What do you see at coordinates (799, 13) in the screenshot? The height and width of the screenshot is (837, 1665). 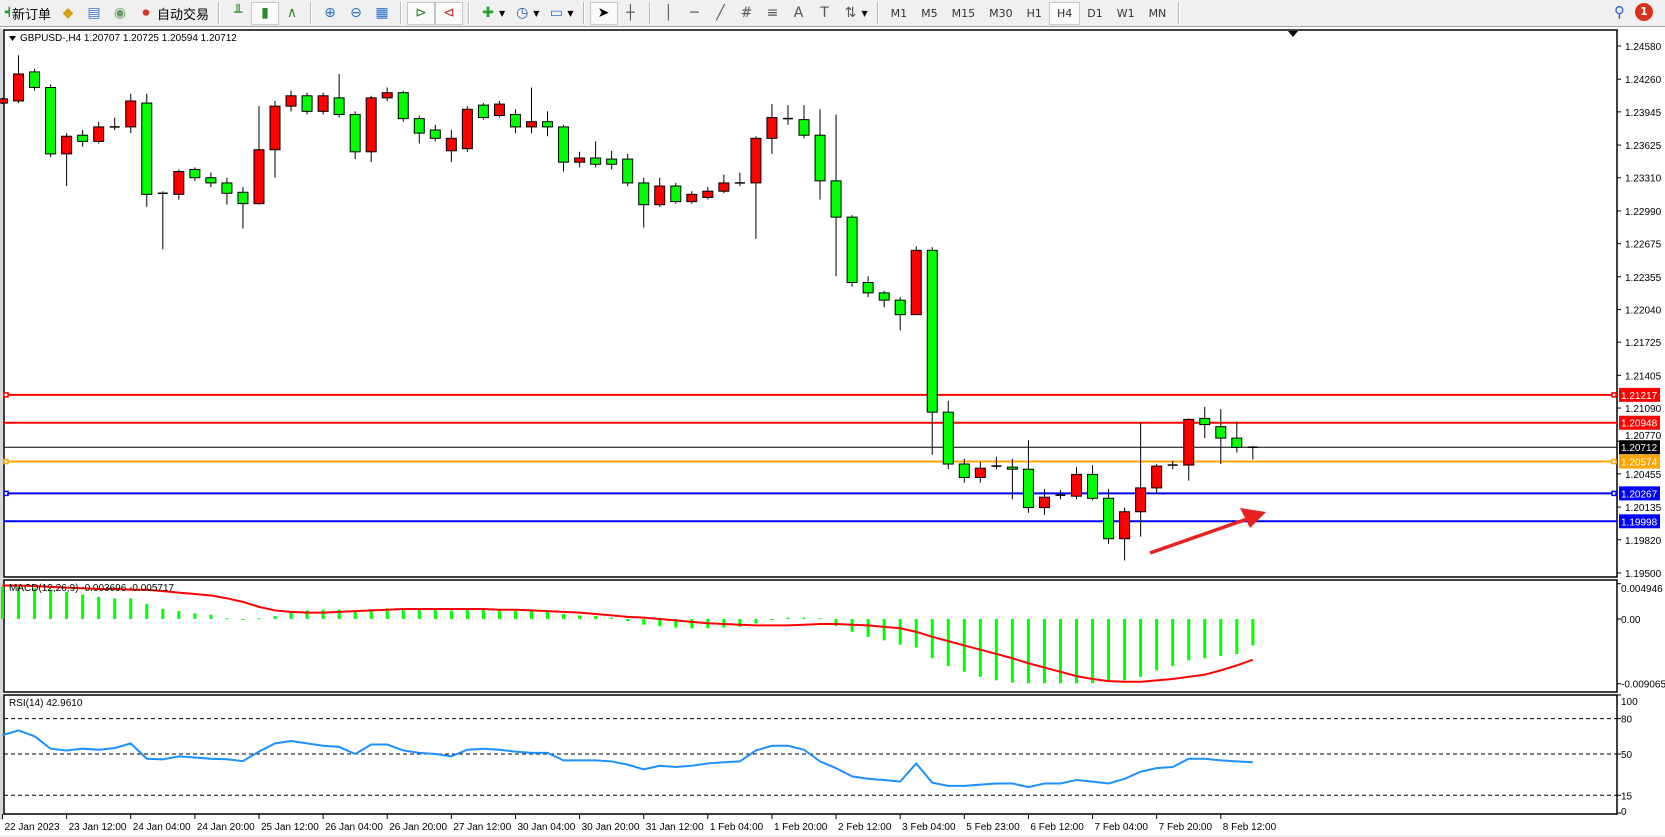 I see `text-button: A` at bounding box center [799, 13].